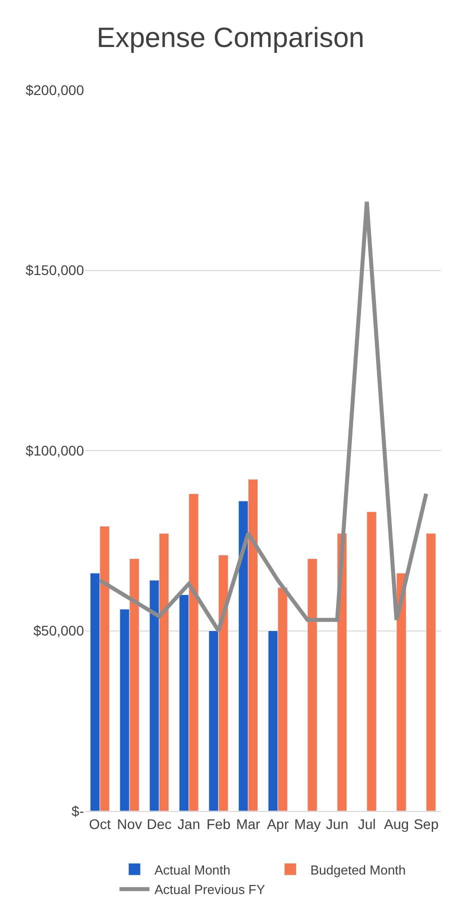 The width and height of the screenshot is (461, 921). What do you see at coordinates (307, 824) in the screenshot?
I see `x-tick-label: May` at bounding box center [307, 824].